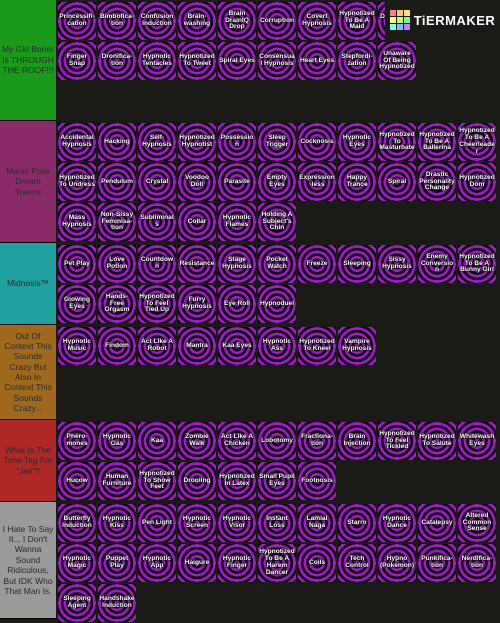 The image size is (500, 623). Describe the element at coordinates (77, 61) in the screenshot. I see `tier-item-tile: Finger Snap` at that location.